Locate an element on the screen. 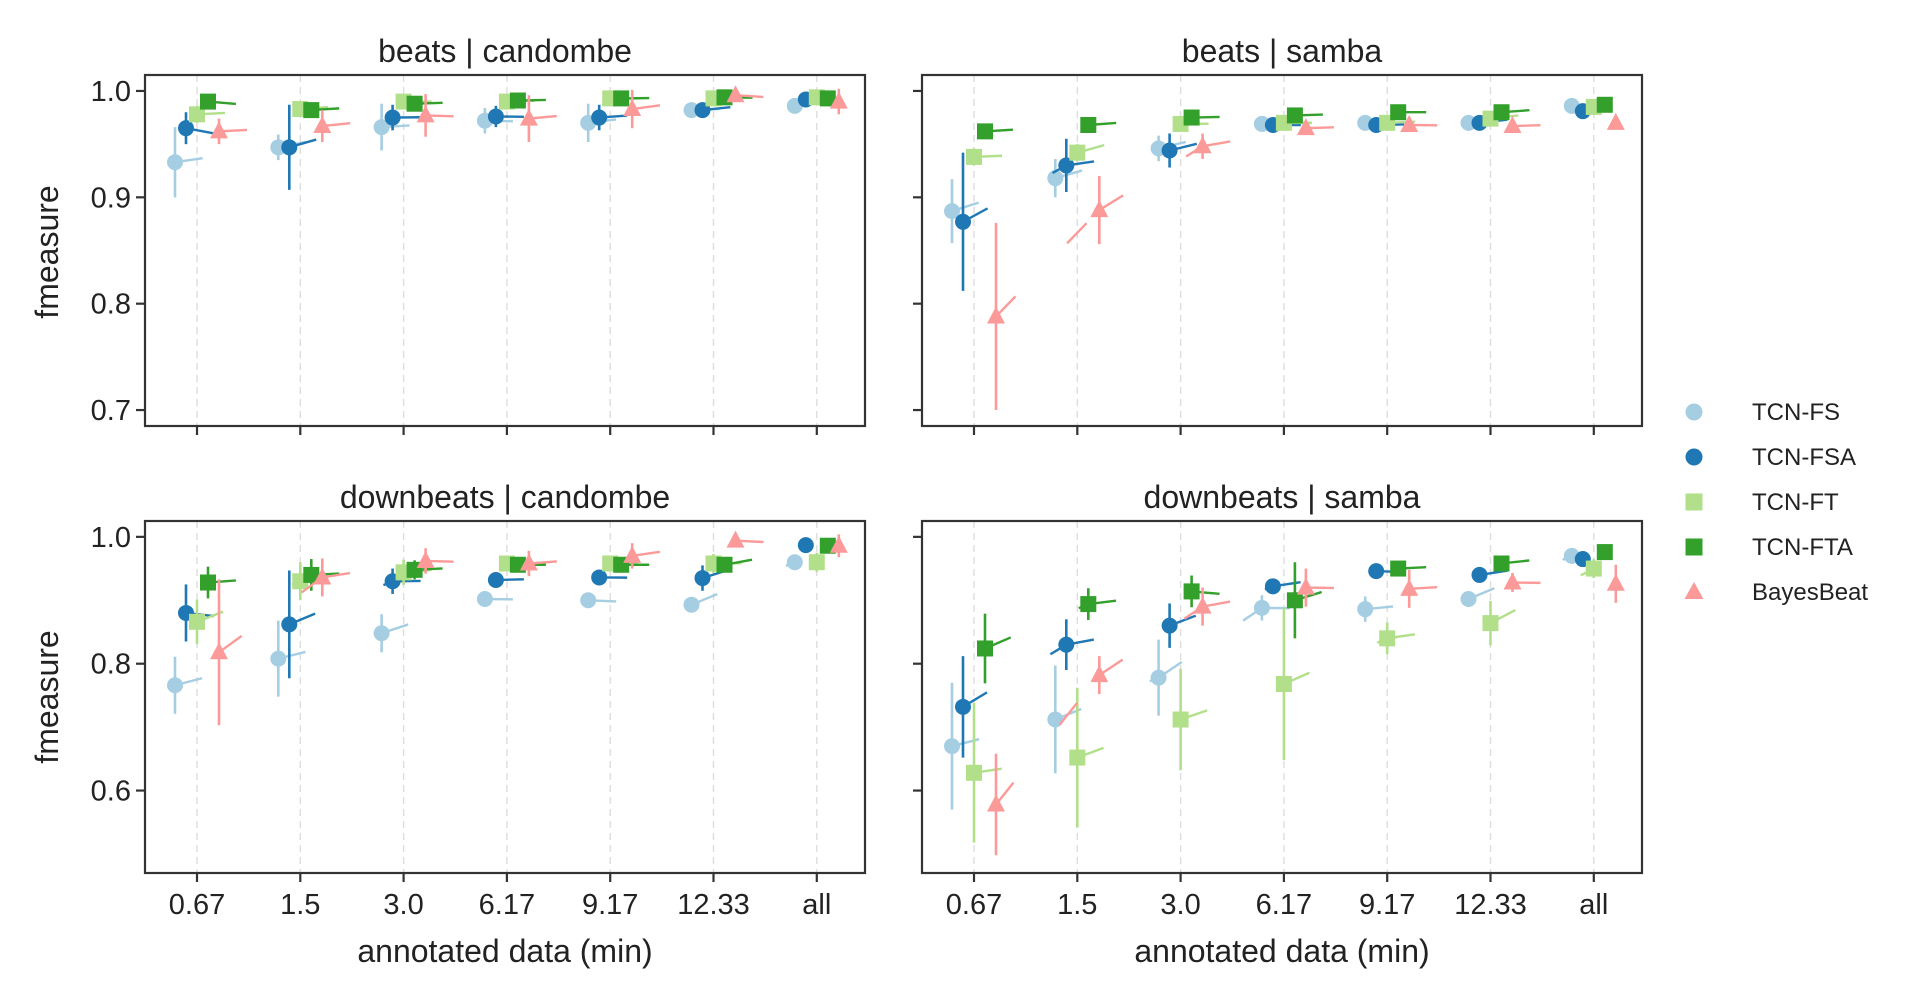 Image resolution: width=1917 pixels, height=1000 pixels. x-tick-label: 0.67 is located at coordinates (974, 905).